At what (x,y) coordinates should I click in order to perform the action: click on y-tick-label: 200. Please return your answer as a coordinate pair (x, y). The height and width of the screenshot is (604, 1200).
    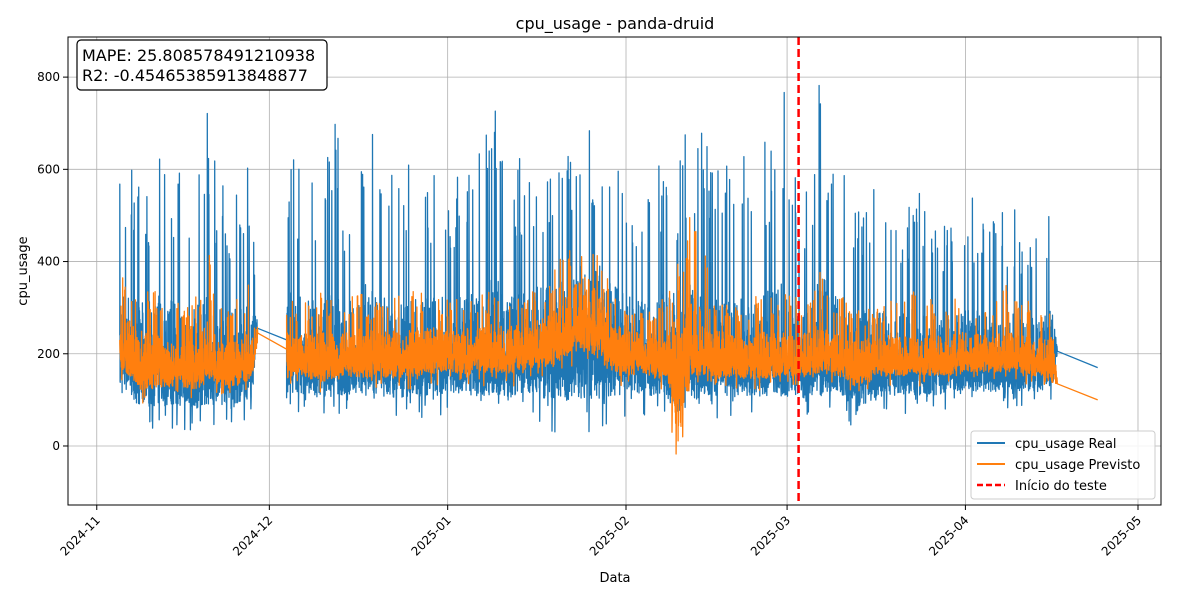
    Looking at the image, I should click on (48, 354).